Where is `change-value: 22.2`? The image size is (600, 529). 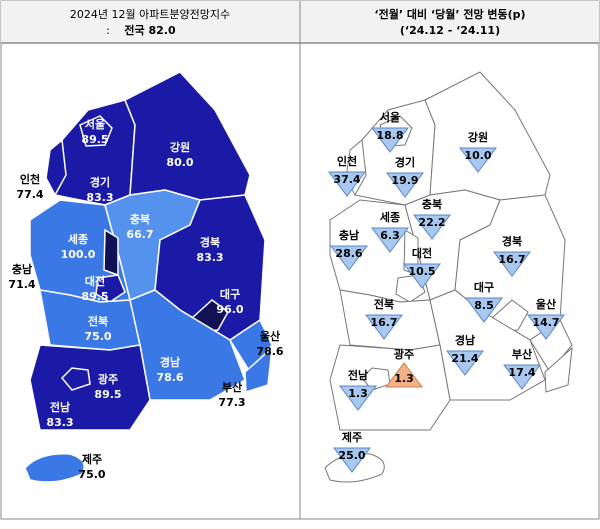 change-value: 22.2 is located at coordinates (431, 222).